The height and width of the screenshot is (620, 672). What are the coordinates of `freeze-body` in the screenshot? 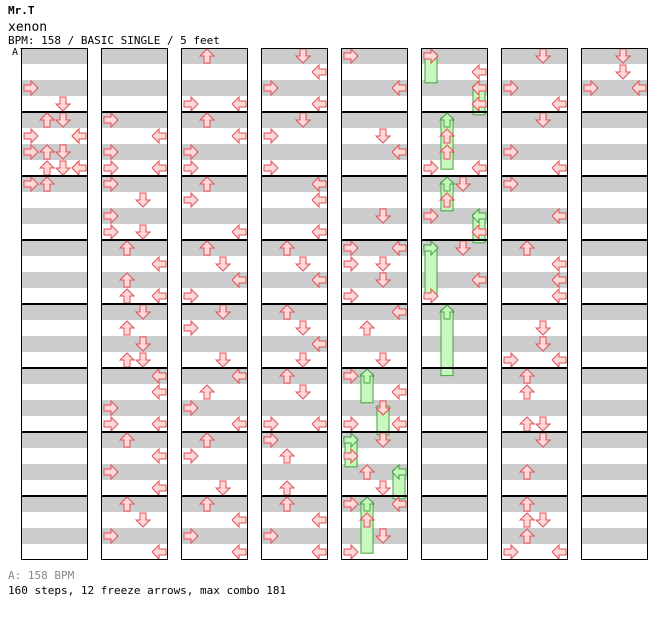 It's located at (447, 343).